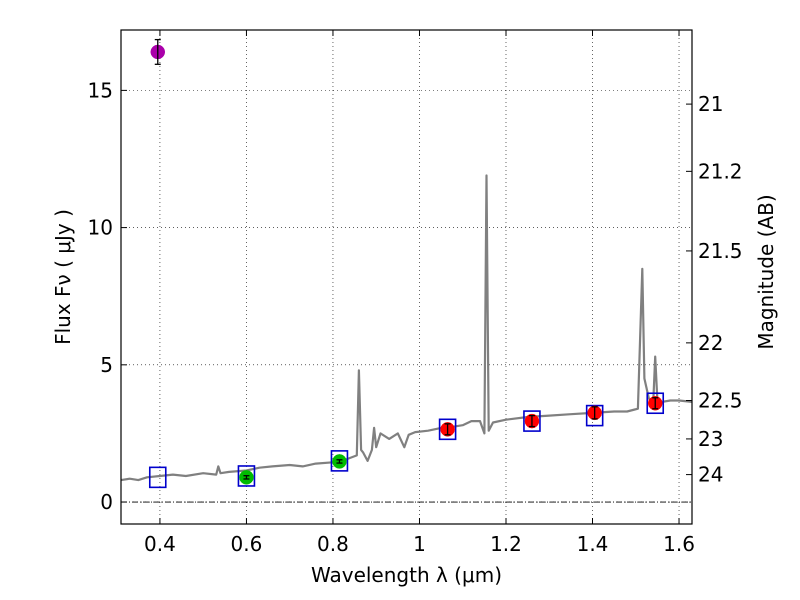 Image resolution: width=800 pixels, height=600 pixels. What do you see at coordinates (710, 104) in the screenshot?
I see `right-tick-label: 21` at bounding box center [710, 104].